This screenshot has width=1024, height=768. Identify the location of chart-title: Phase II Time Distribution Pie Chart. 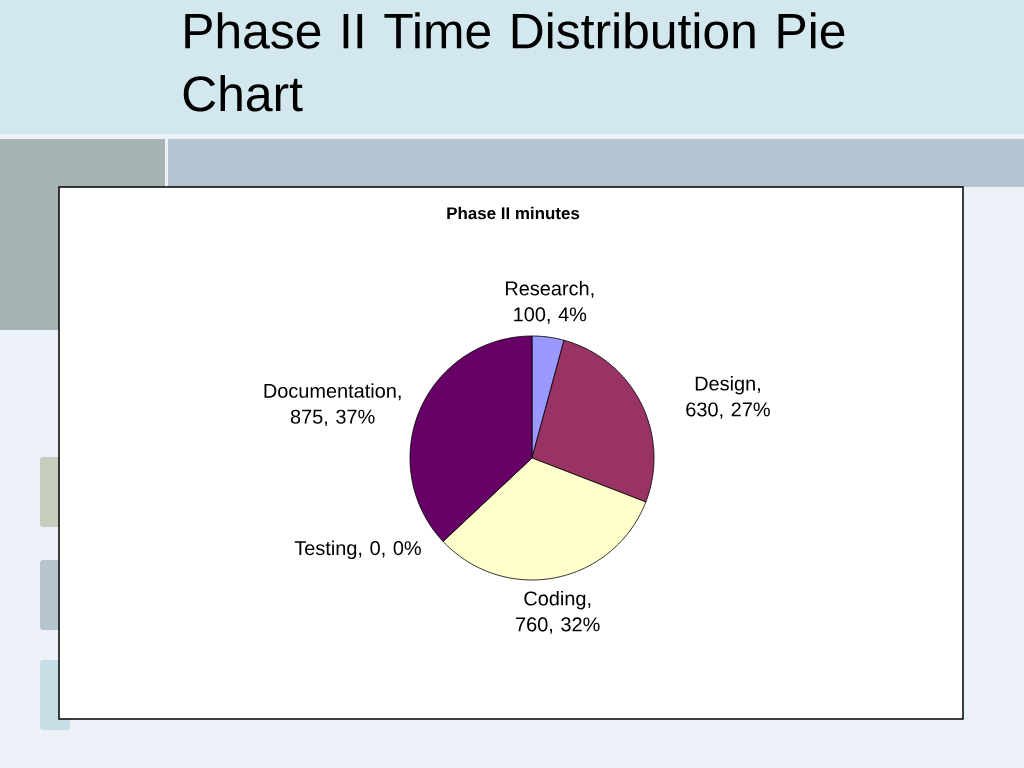
(514, 62).